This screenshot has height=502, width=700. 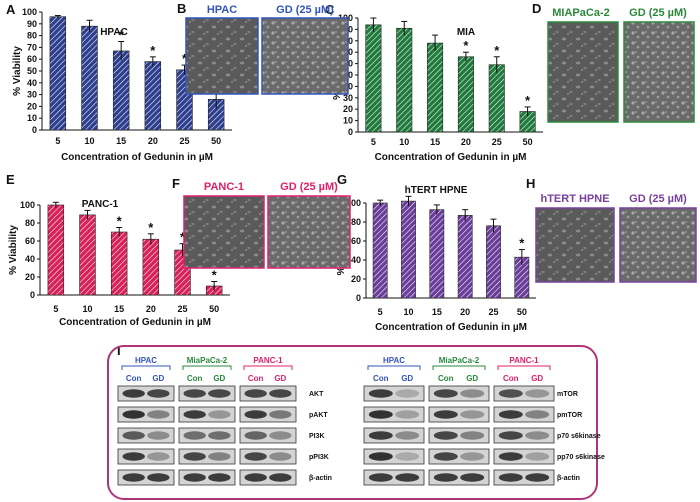 I want to click on panel-letter-h: H, so click(x=530, y=183).